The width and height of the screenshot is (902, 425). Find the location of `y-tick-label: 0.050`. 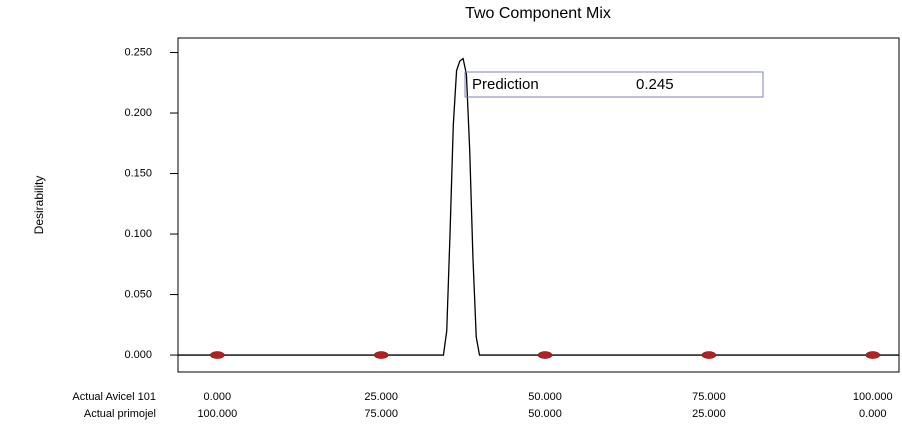

y-tick-label: 0.050 is located at coordinates (138, 294).